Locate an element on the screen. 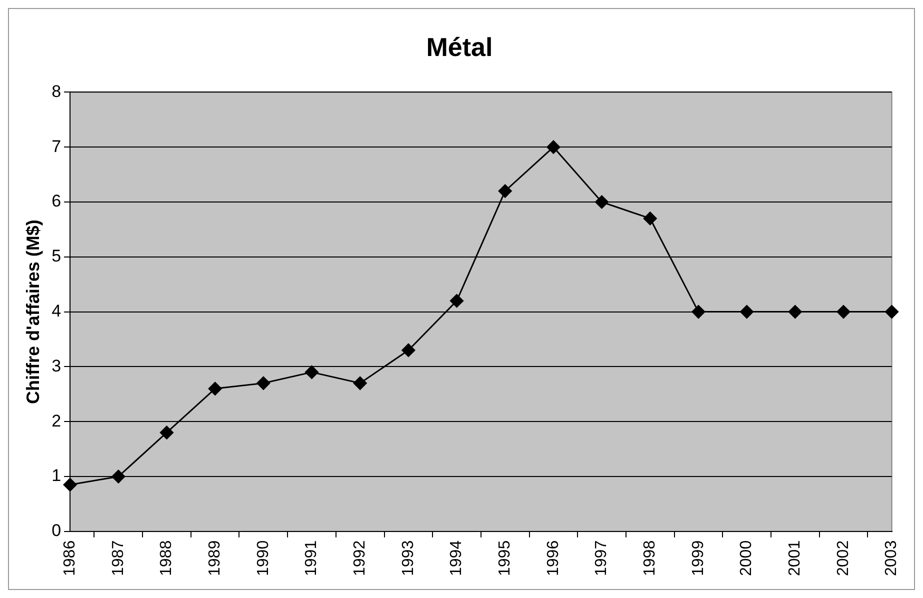 The height and width of the screenshot is (598, 923). y-tick-label: 4 is located at coordinates (57, 310).